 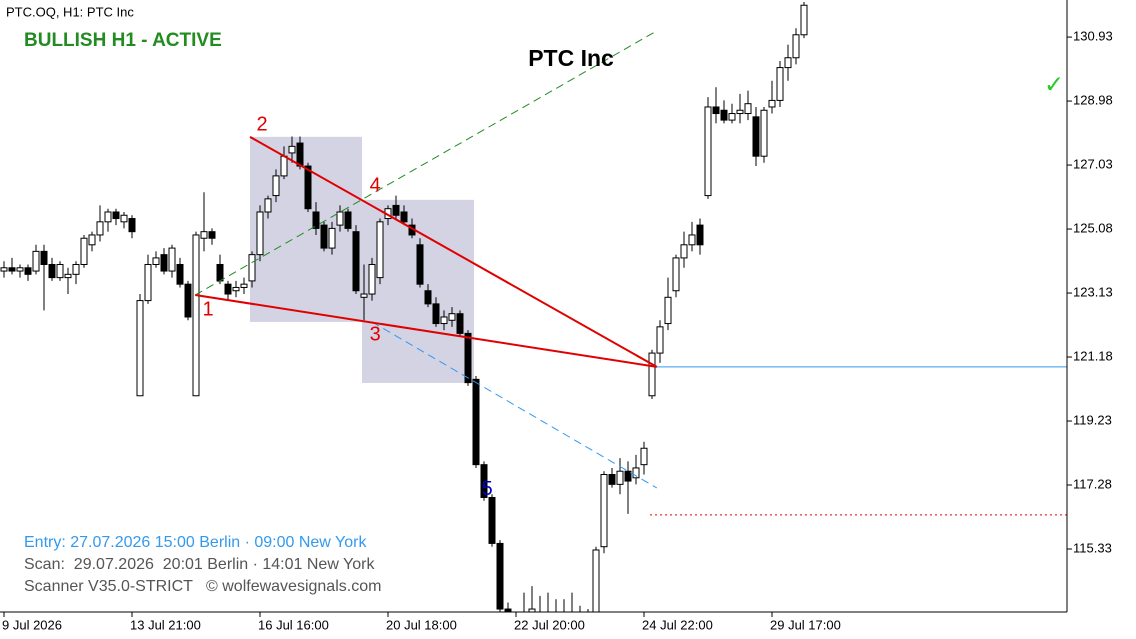 What do you see at coordinates (1092, 483) in the screenshot?
I see `y-tick-label: 117.28` at bounding box center [1092, 483].